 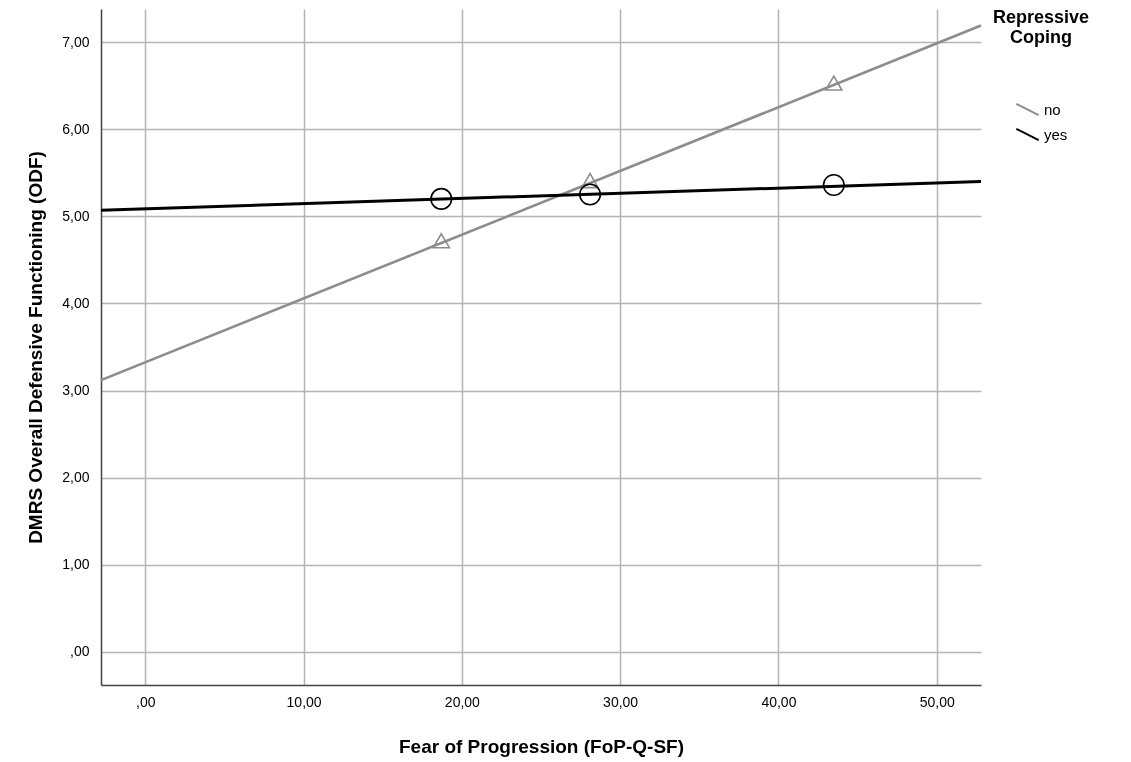 I want to click on x-tick-label: 50,00, so click(x=937, y=701).